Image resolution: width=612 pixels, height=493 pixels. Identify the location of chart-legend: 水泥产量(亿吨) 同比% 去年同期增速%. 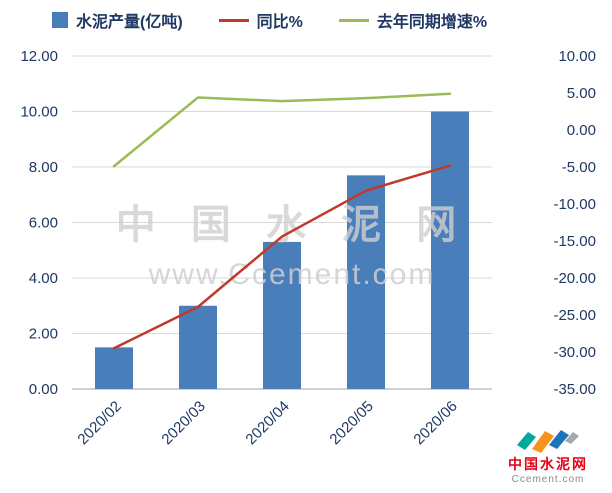
(269, 20).